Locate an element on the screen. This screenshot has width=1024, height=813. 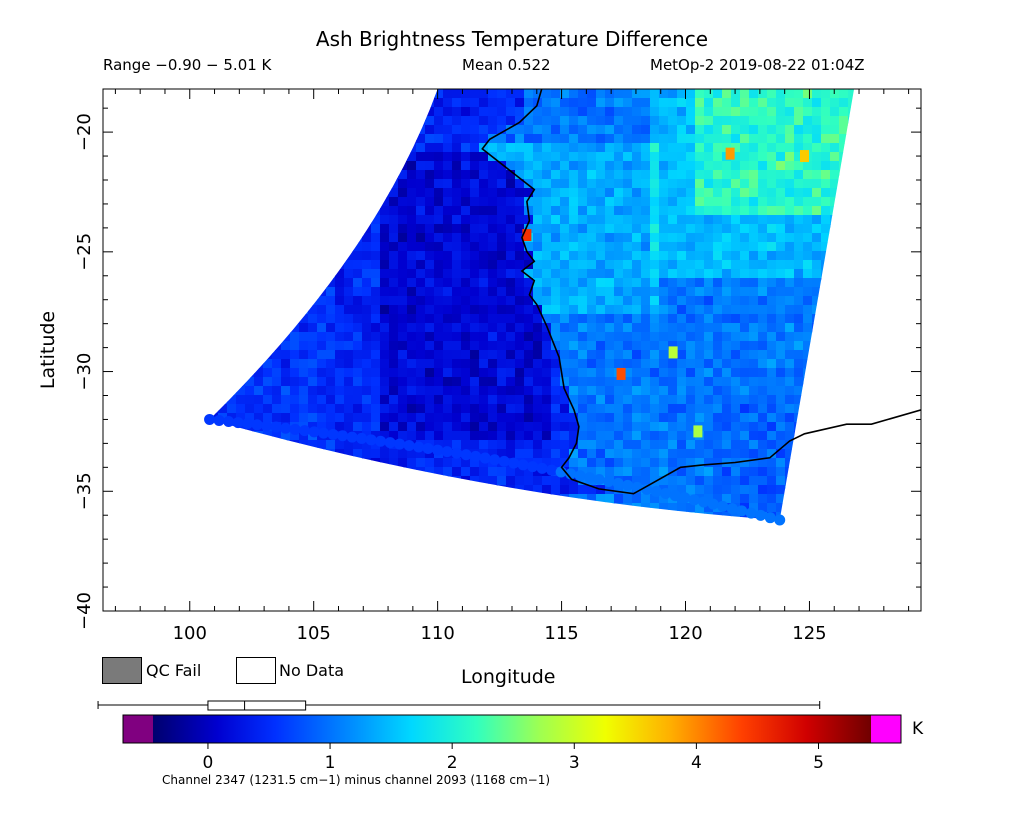
lon-tick-label: 110 is located at coordinates (437, 633).